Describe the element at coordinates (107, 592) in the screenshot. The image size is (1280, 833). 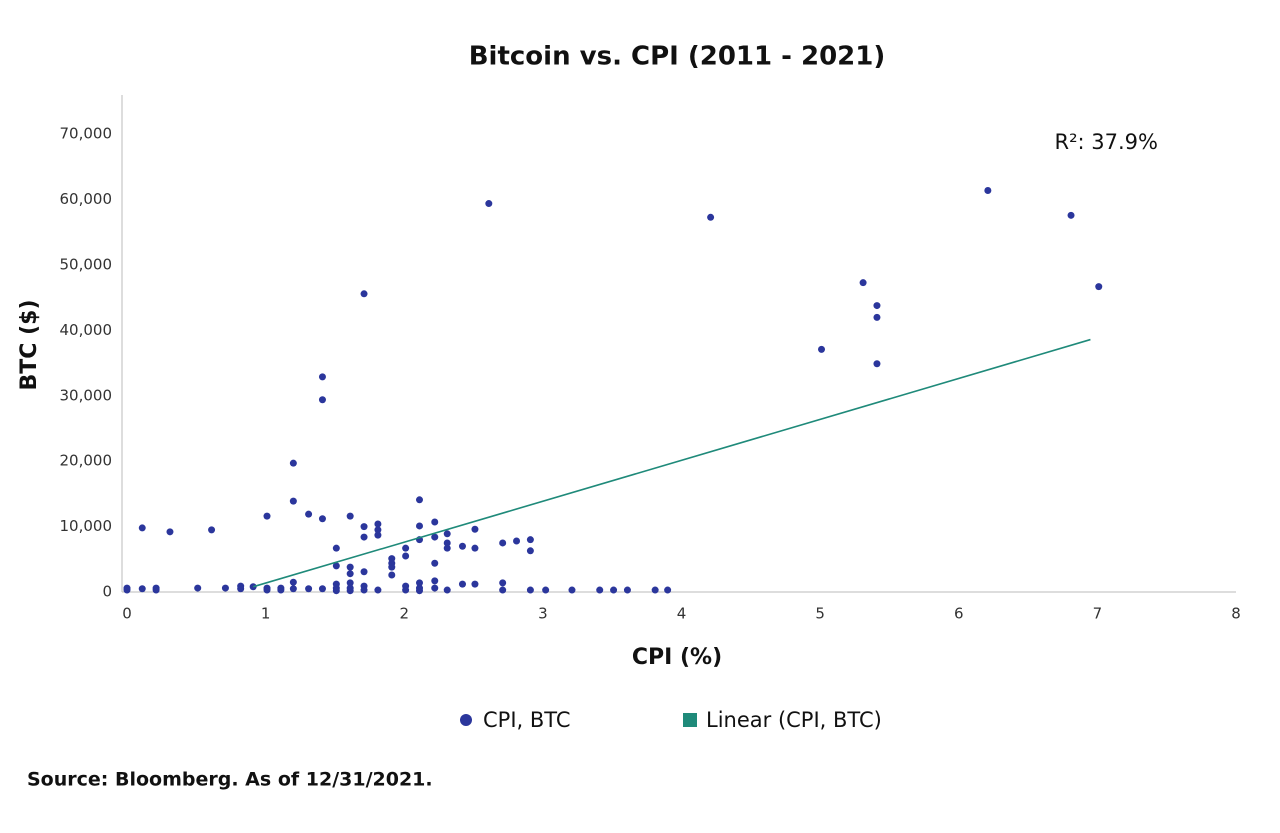
I see `y-tick-label: 0` at that location.